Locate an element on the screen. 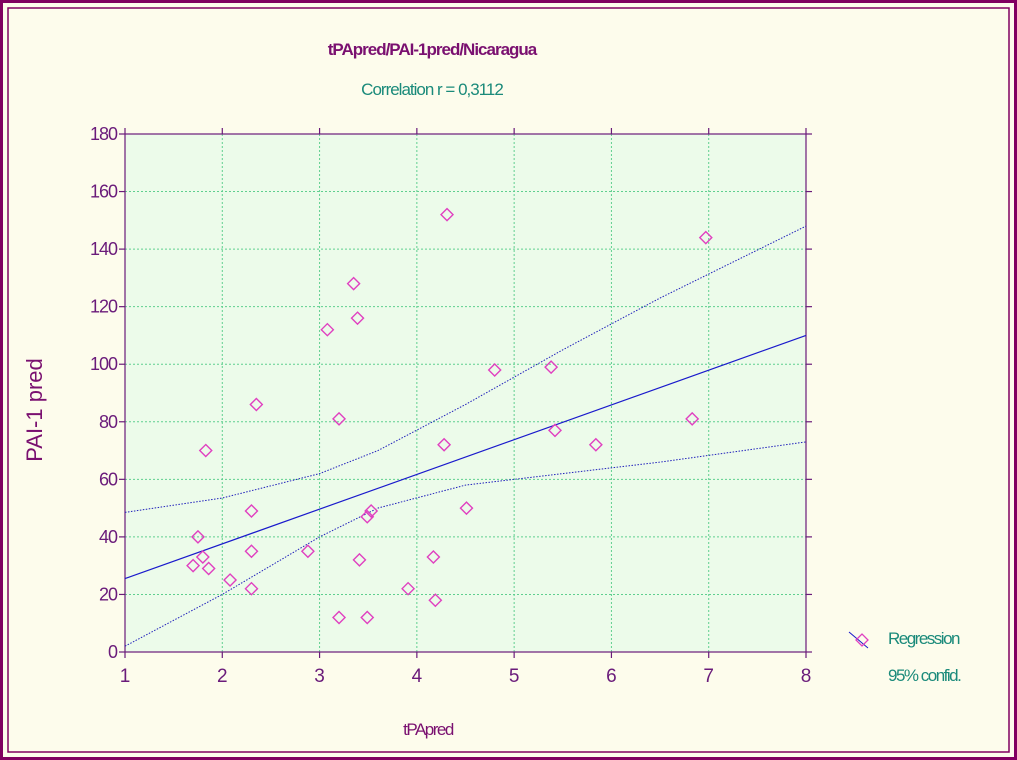  x-tick-label: 4 is located at coordinates (417, 676).